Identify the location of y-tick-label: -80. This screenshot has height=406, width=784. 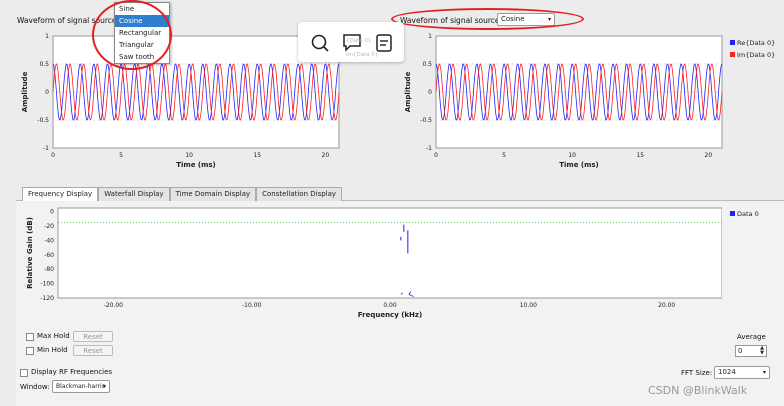
(49, 269).